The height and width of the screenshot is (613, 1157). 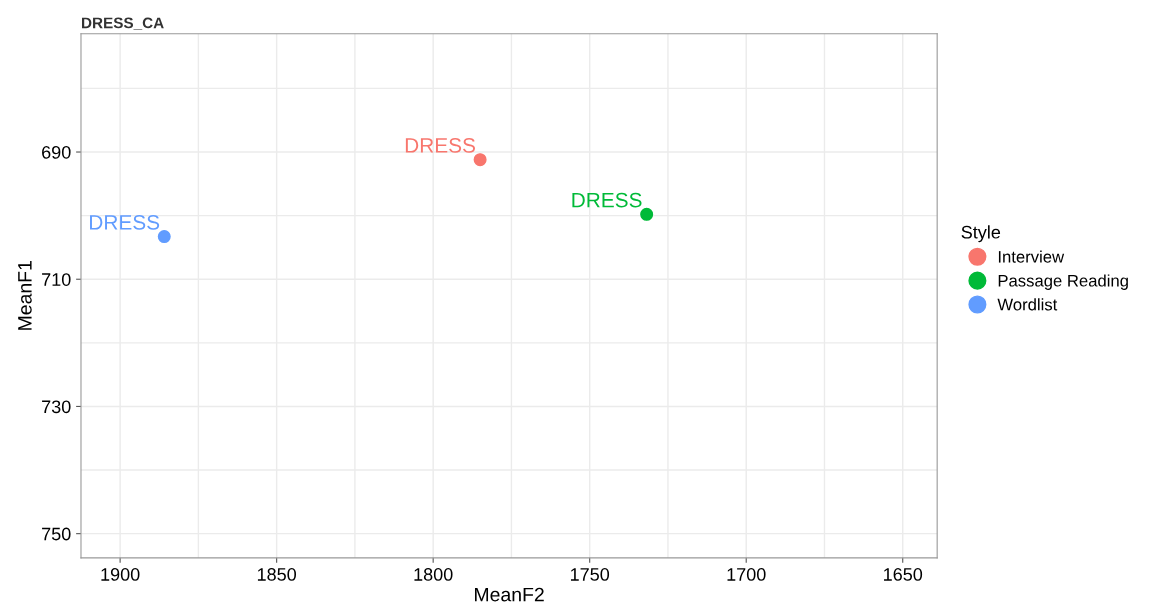 I want to click on y-axis-title: MeanF1, so click(x=25, y=295).